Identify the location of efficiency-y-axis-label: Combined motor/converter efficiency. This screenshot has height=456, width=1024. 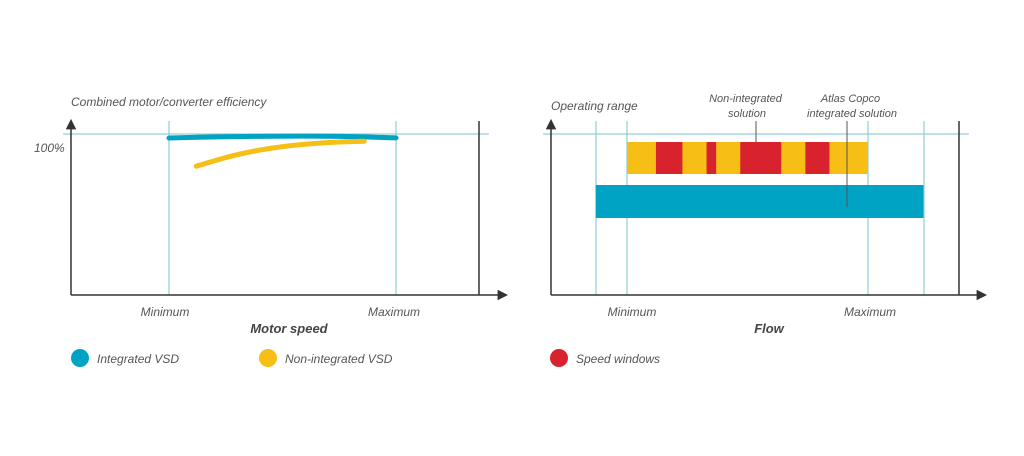
(169, 102).